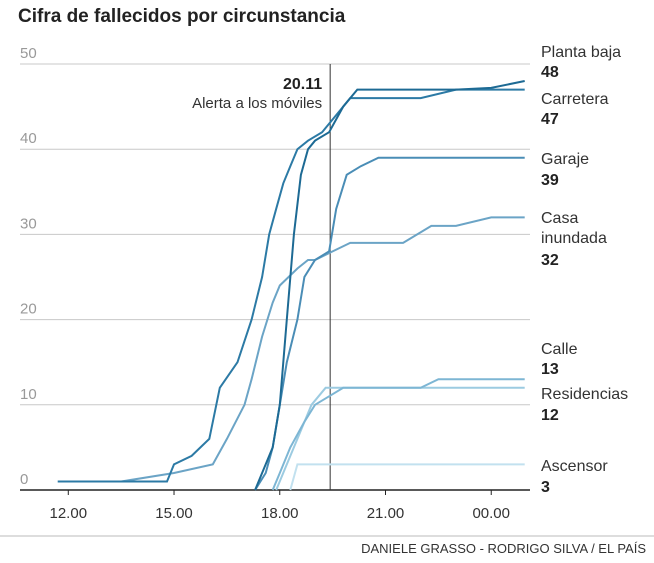 The height and width of the screenshot is (563, 654). I want to click on legend-label: Carretera, so click(575, 99).